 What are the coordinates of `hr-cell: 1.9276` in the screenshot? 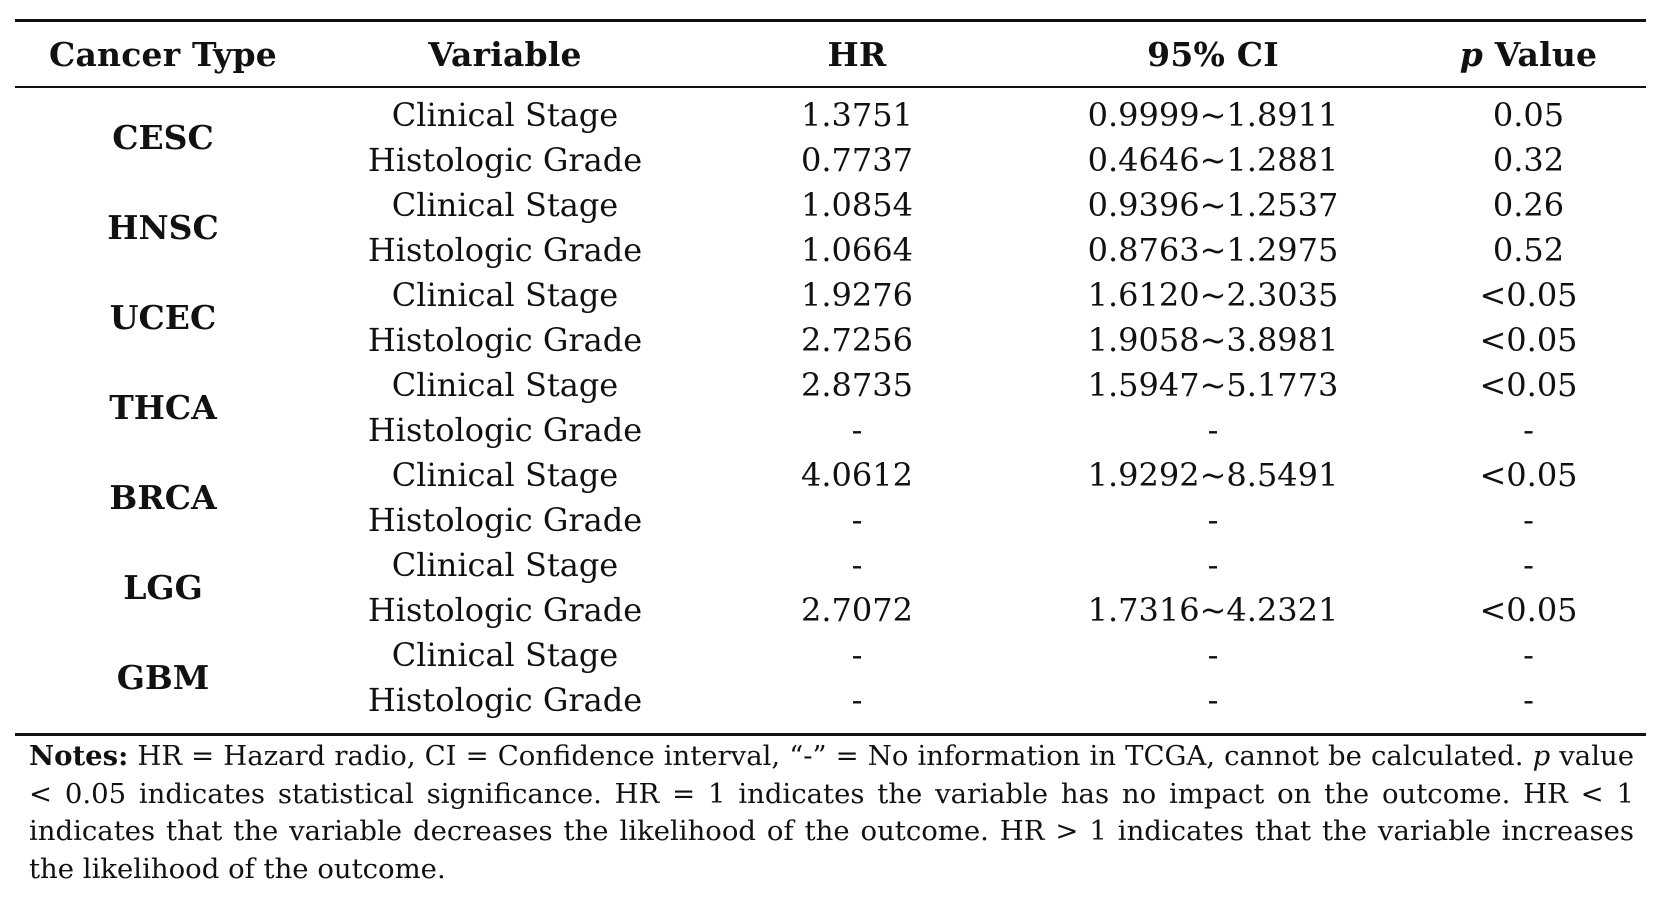 It's located at (857, 295).